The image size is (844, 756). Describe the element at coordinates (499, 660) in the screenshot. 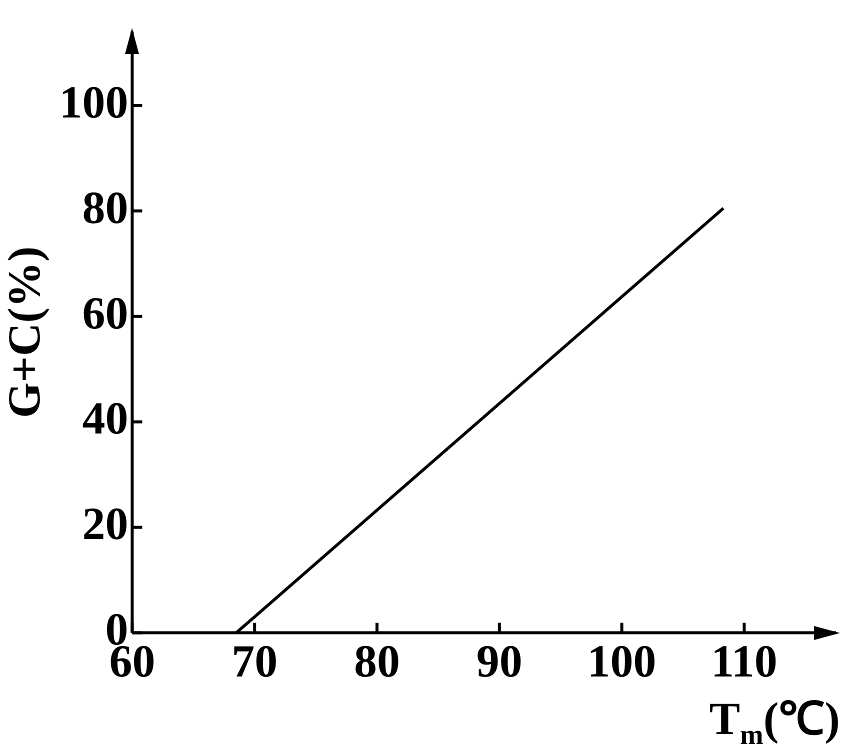

I see `x-tick-label: 90` at that location.